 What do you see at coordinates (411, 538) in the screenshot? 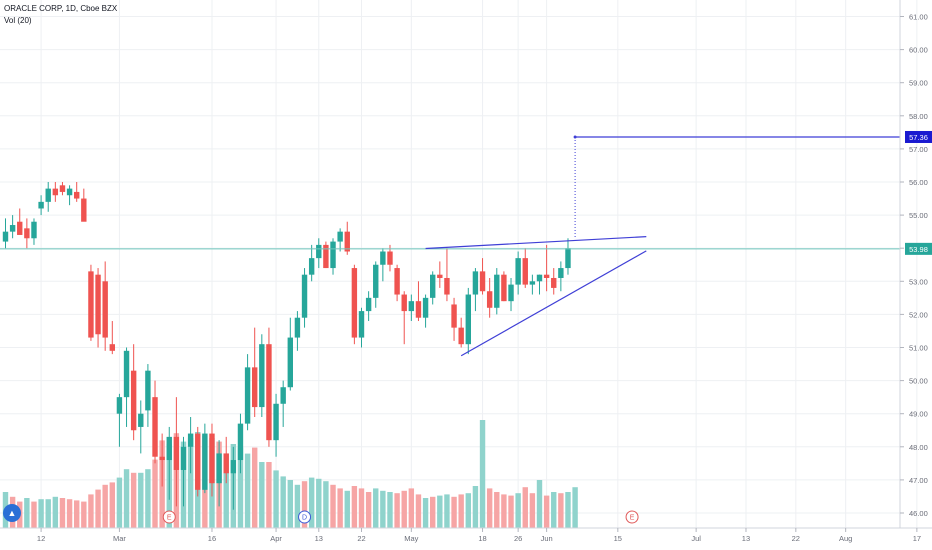
I see `time-tick-label: May` at bounding box center [411, 538].